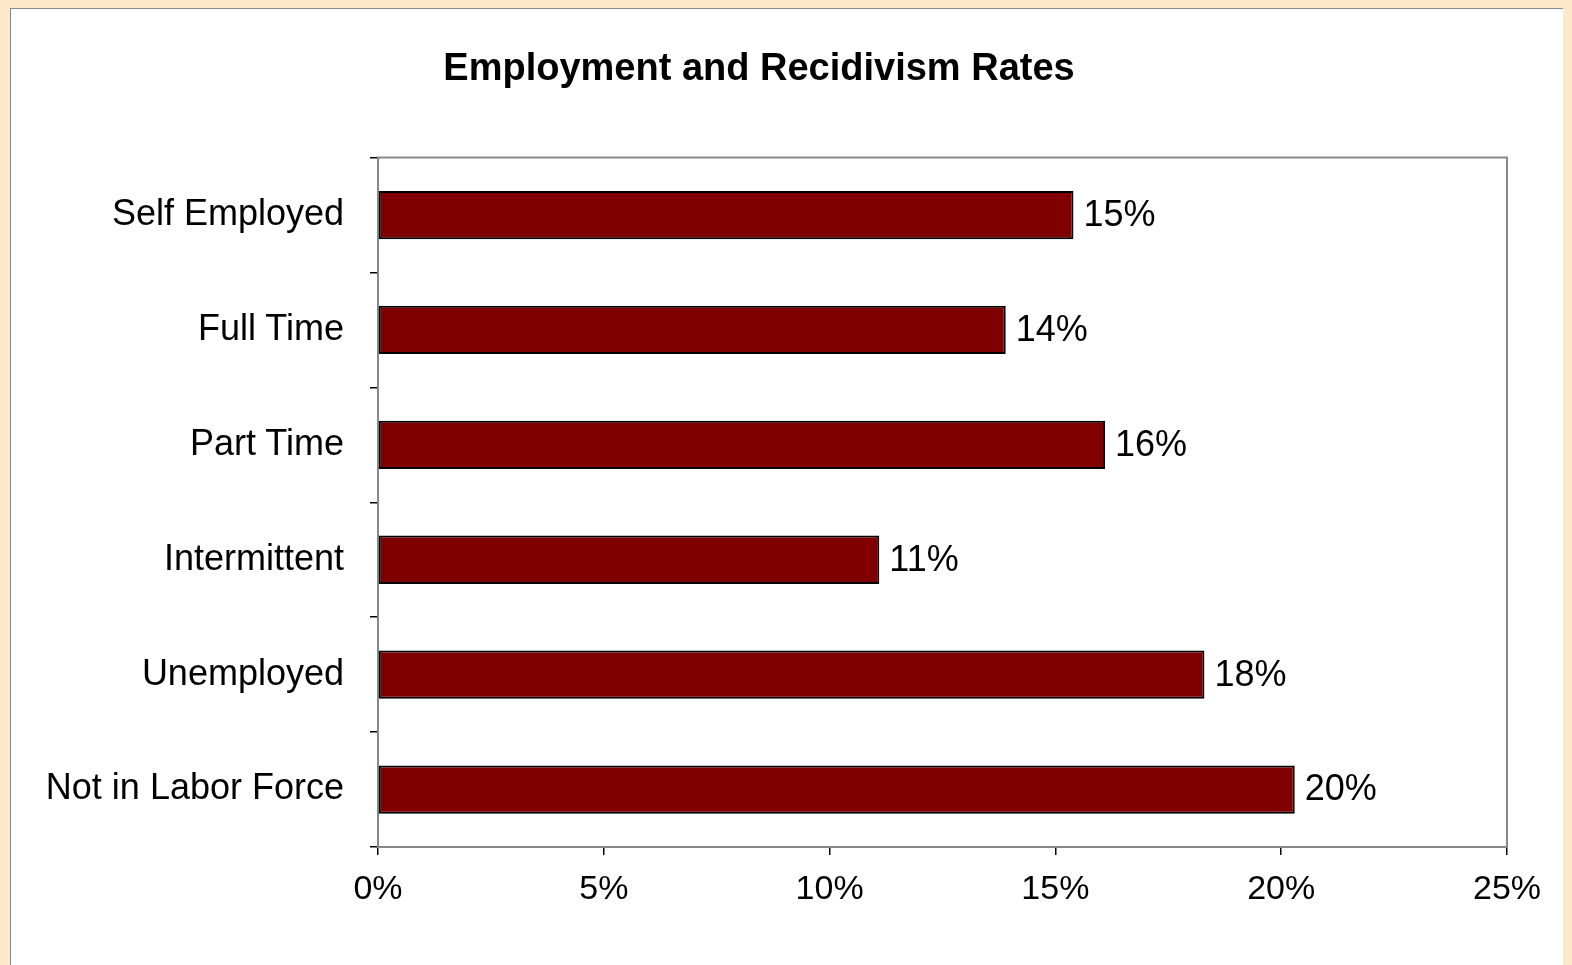  Describe the element at coordinates (1250, 673) in the screenshot. I see `data-label: 18%` at that location.